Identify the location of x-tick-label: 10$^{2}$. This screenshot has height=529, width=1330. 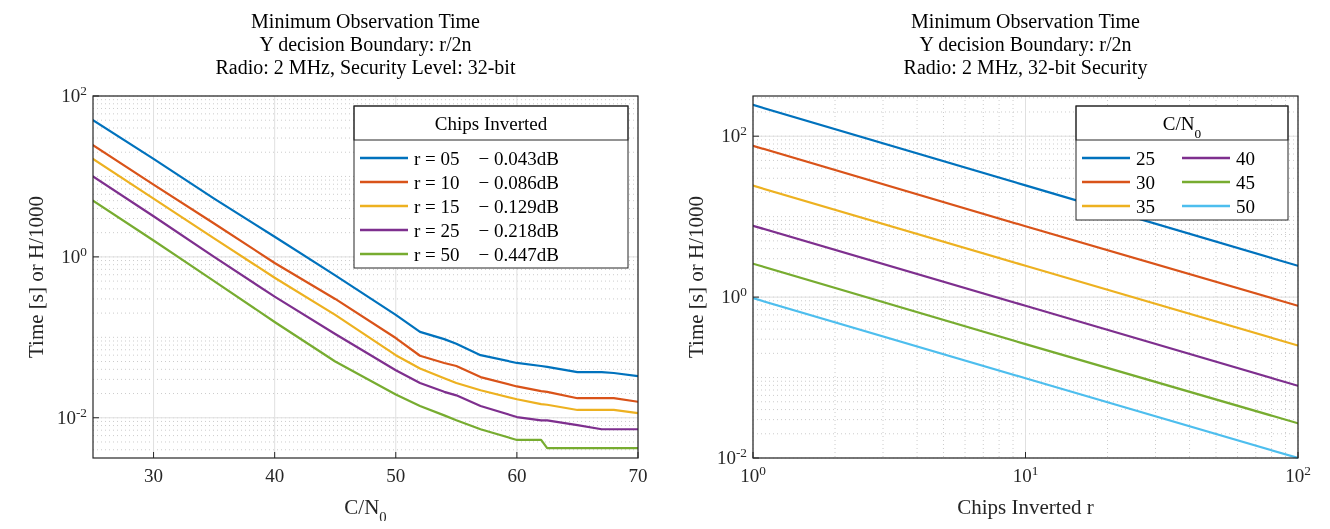
(1298, 474).